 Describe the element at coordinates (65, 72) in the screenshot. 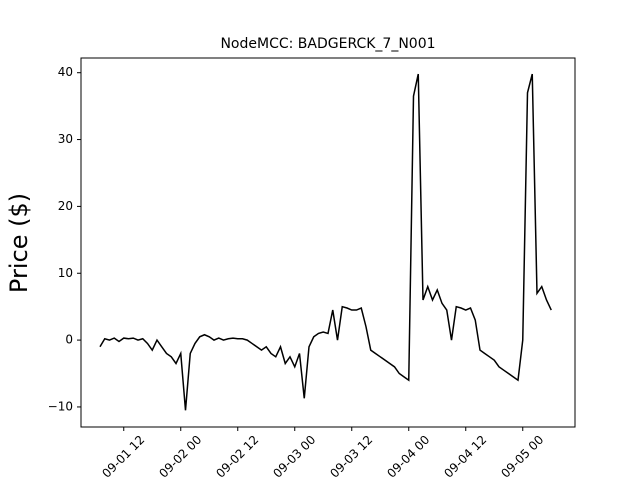

I see `y-tick-label: 40` at that location.